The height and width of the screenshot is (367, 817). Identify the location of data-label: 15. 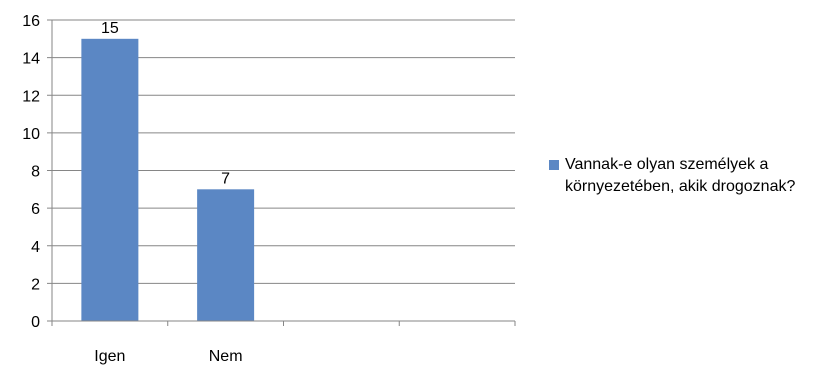
(110, 28).